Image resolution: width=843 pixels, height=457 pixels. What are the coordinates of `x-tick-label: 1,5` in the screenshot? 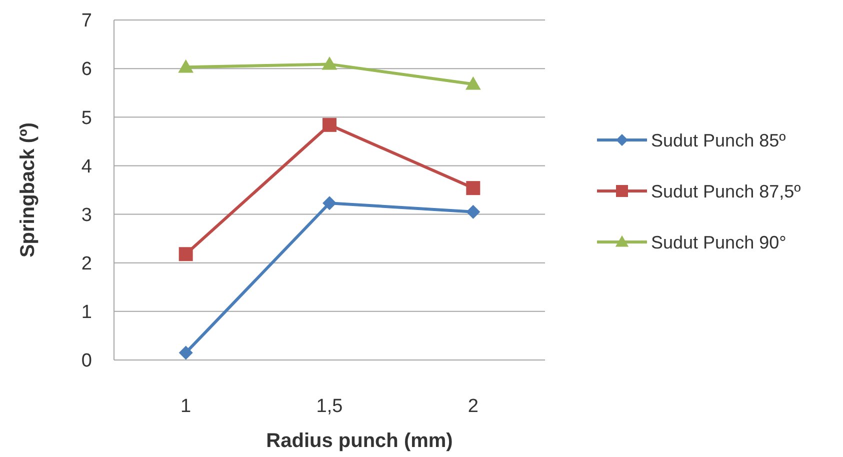 It's located at (329, 406).